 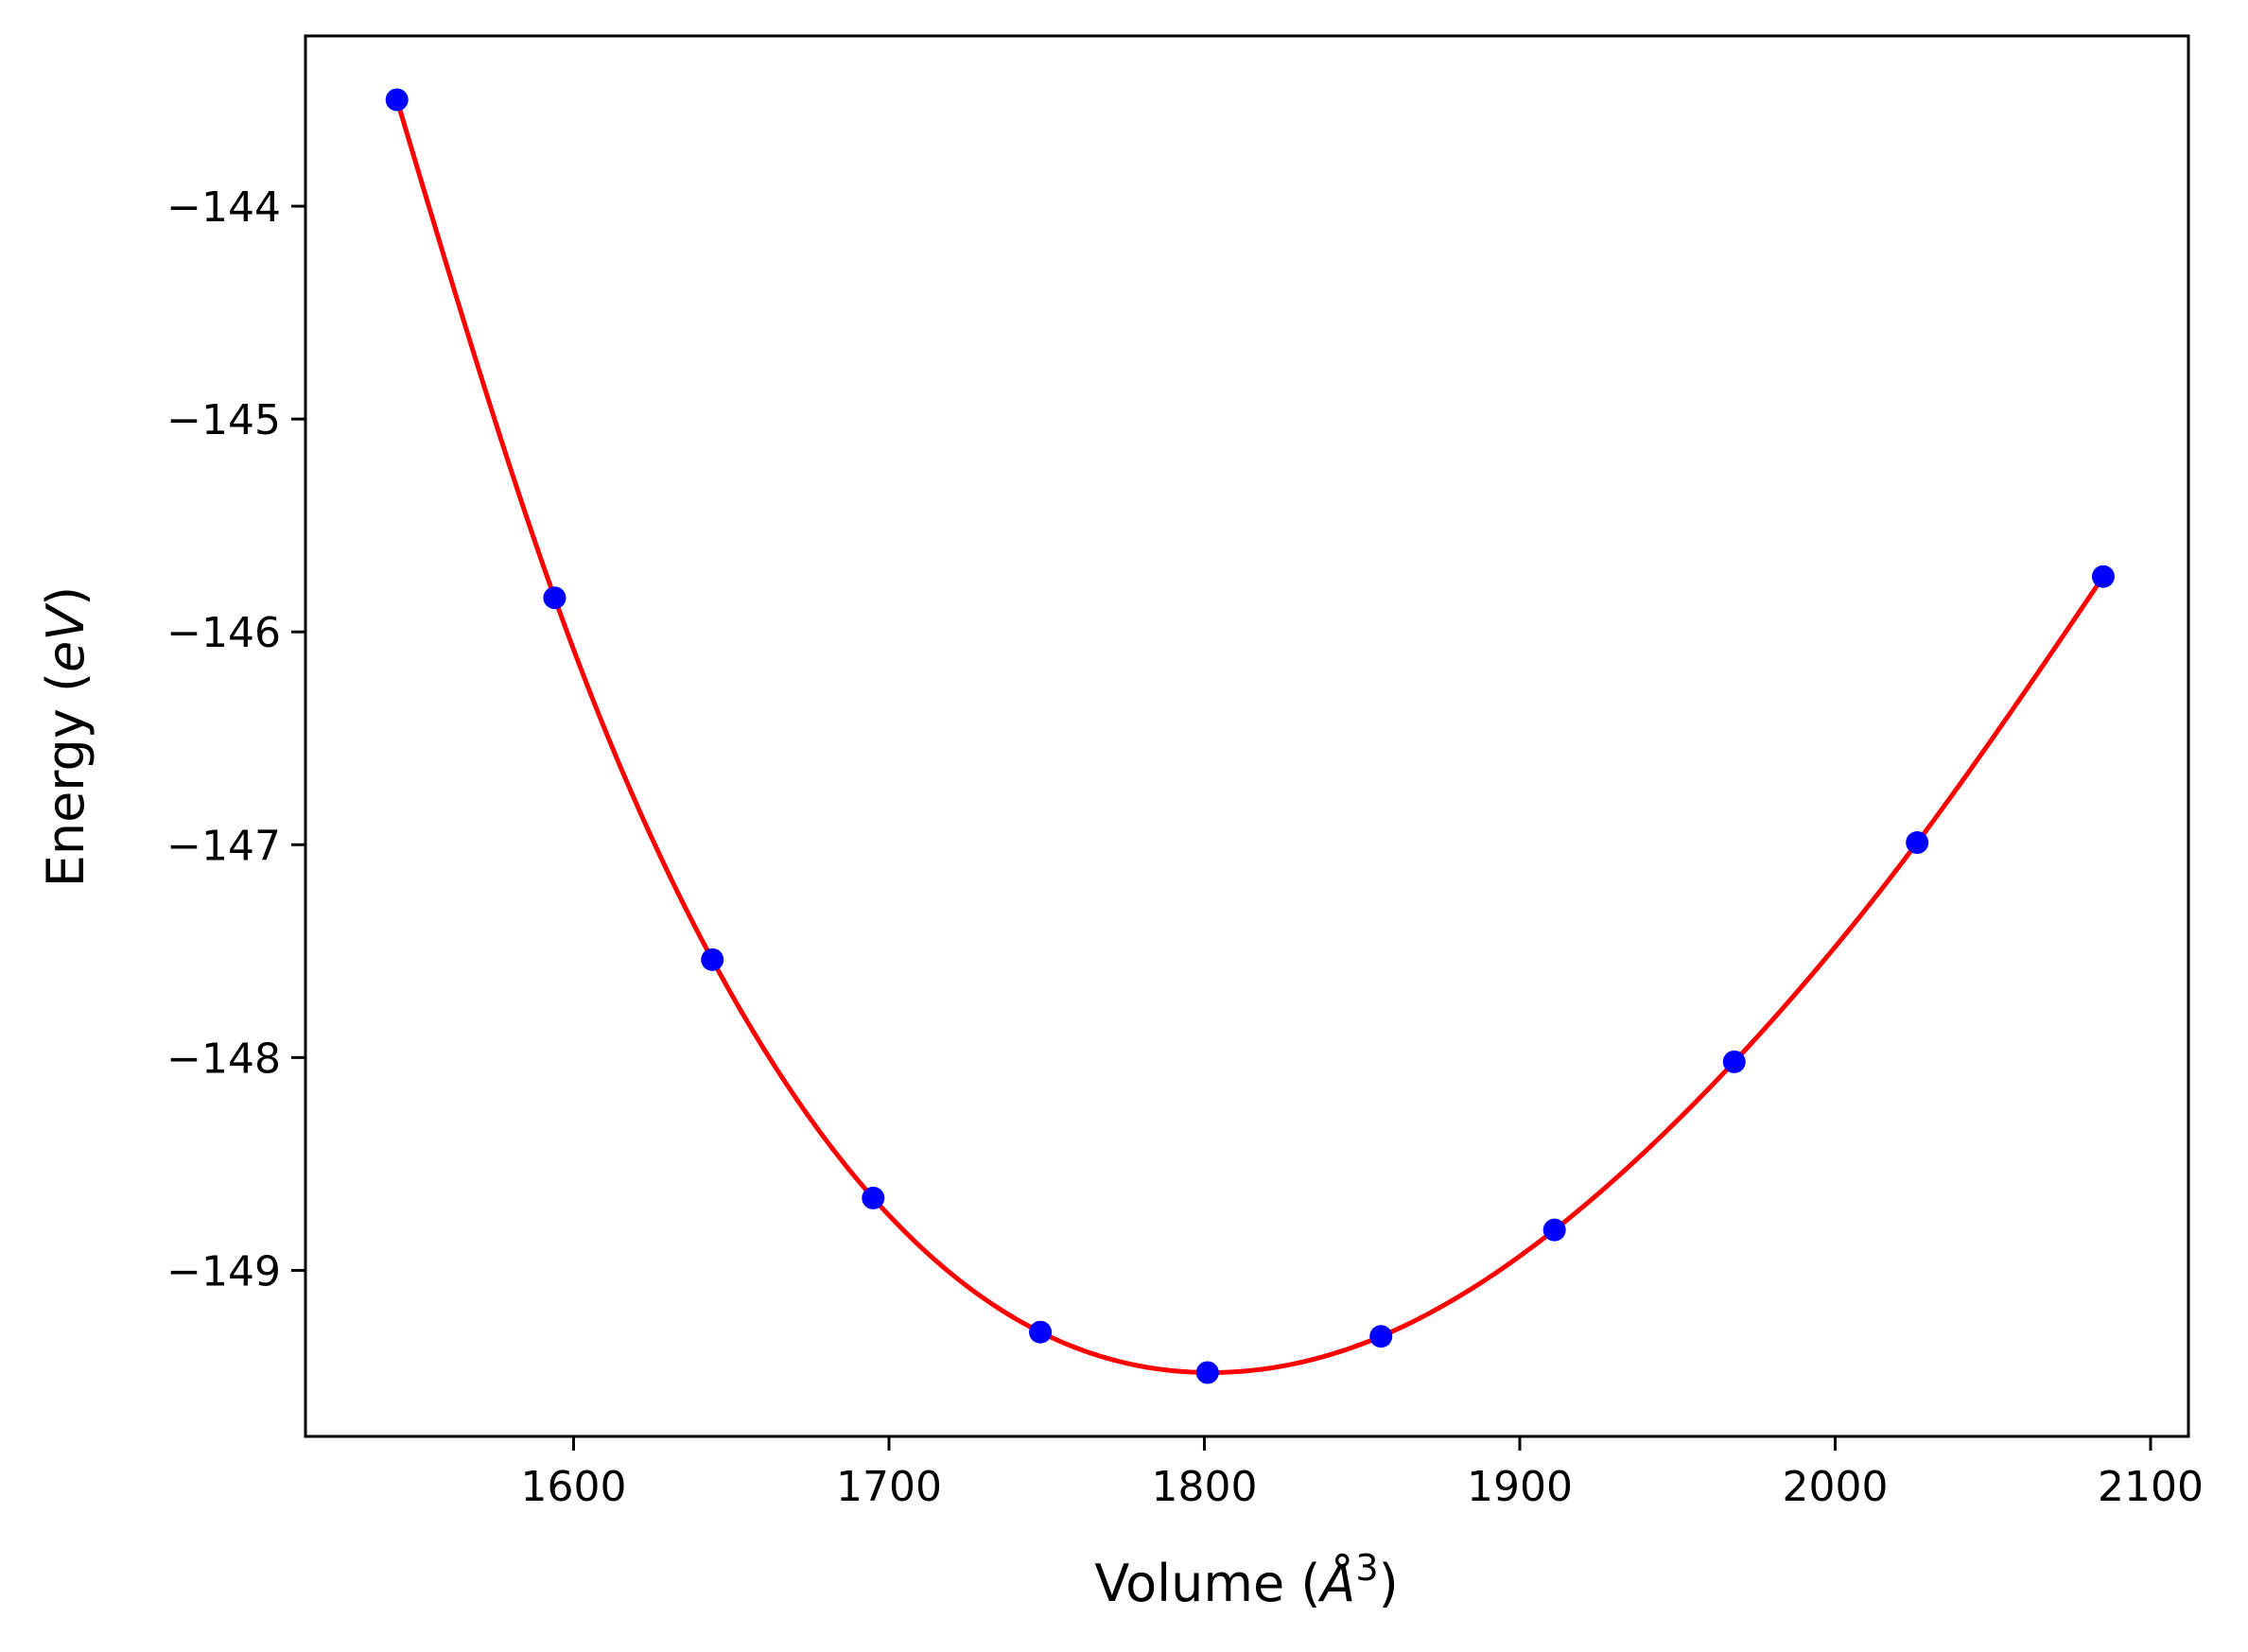 What do you see at coordinates (66, 737) in the screenshot?
I see `y-axis-title: Energy (eV)` at bounding box center [66, 737].